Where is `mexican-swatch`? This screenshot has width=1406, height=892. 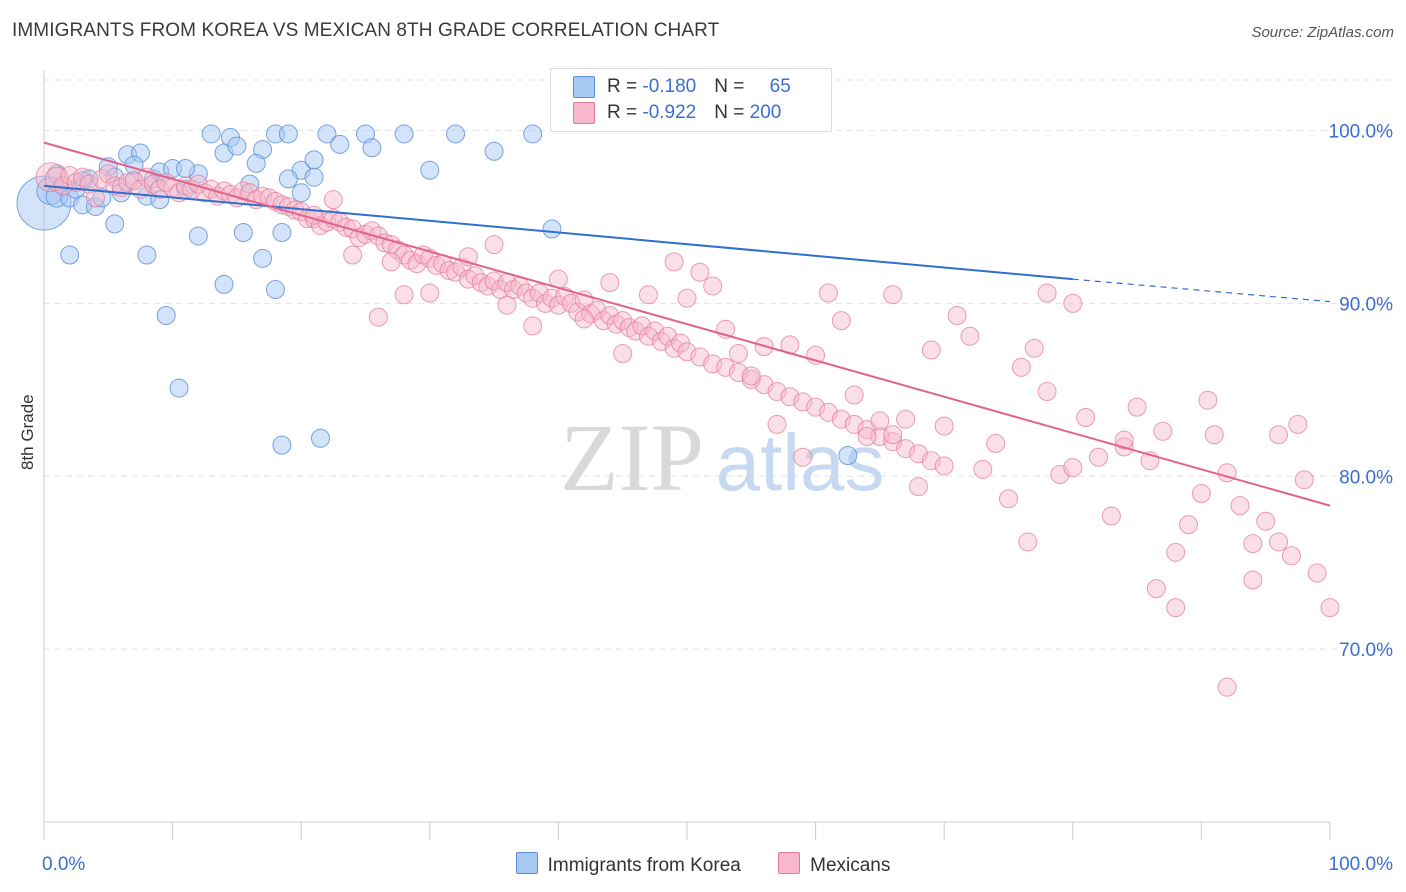 mexican-swatch is located at coordinates (584, 113).